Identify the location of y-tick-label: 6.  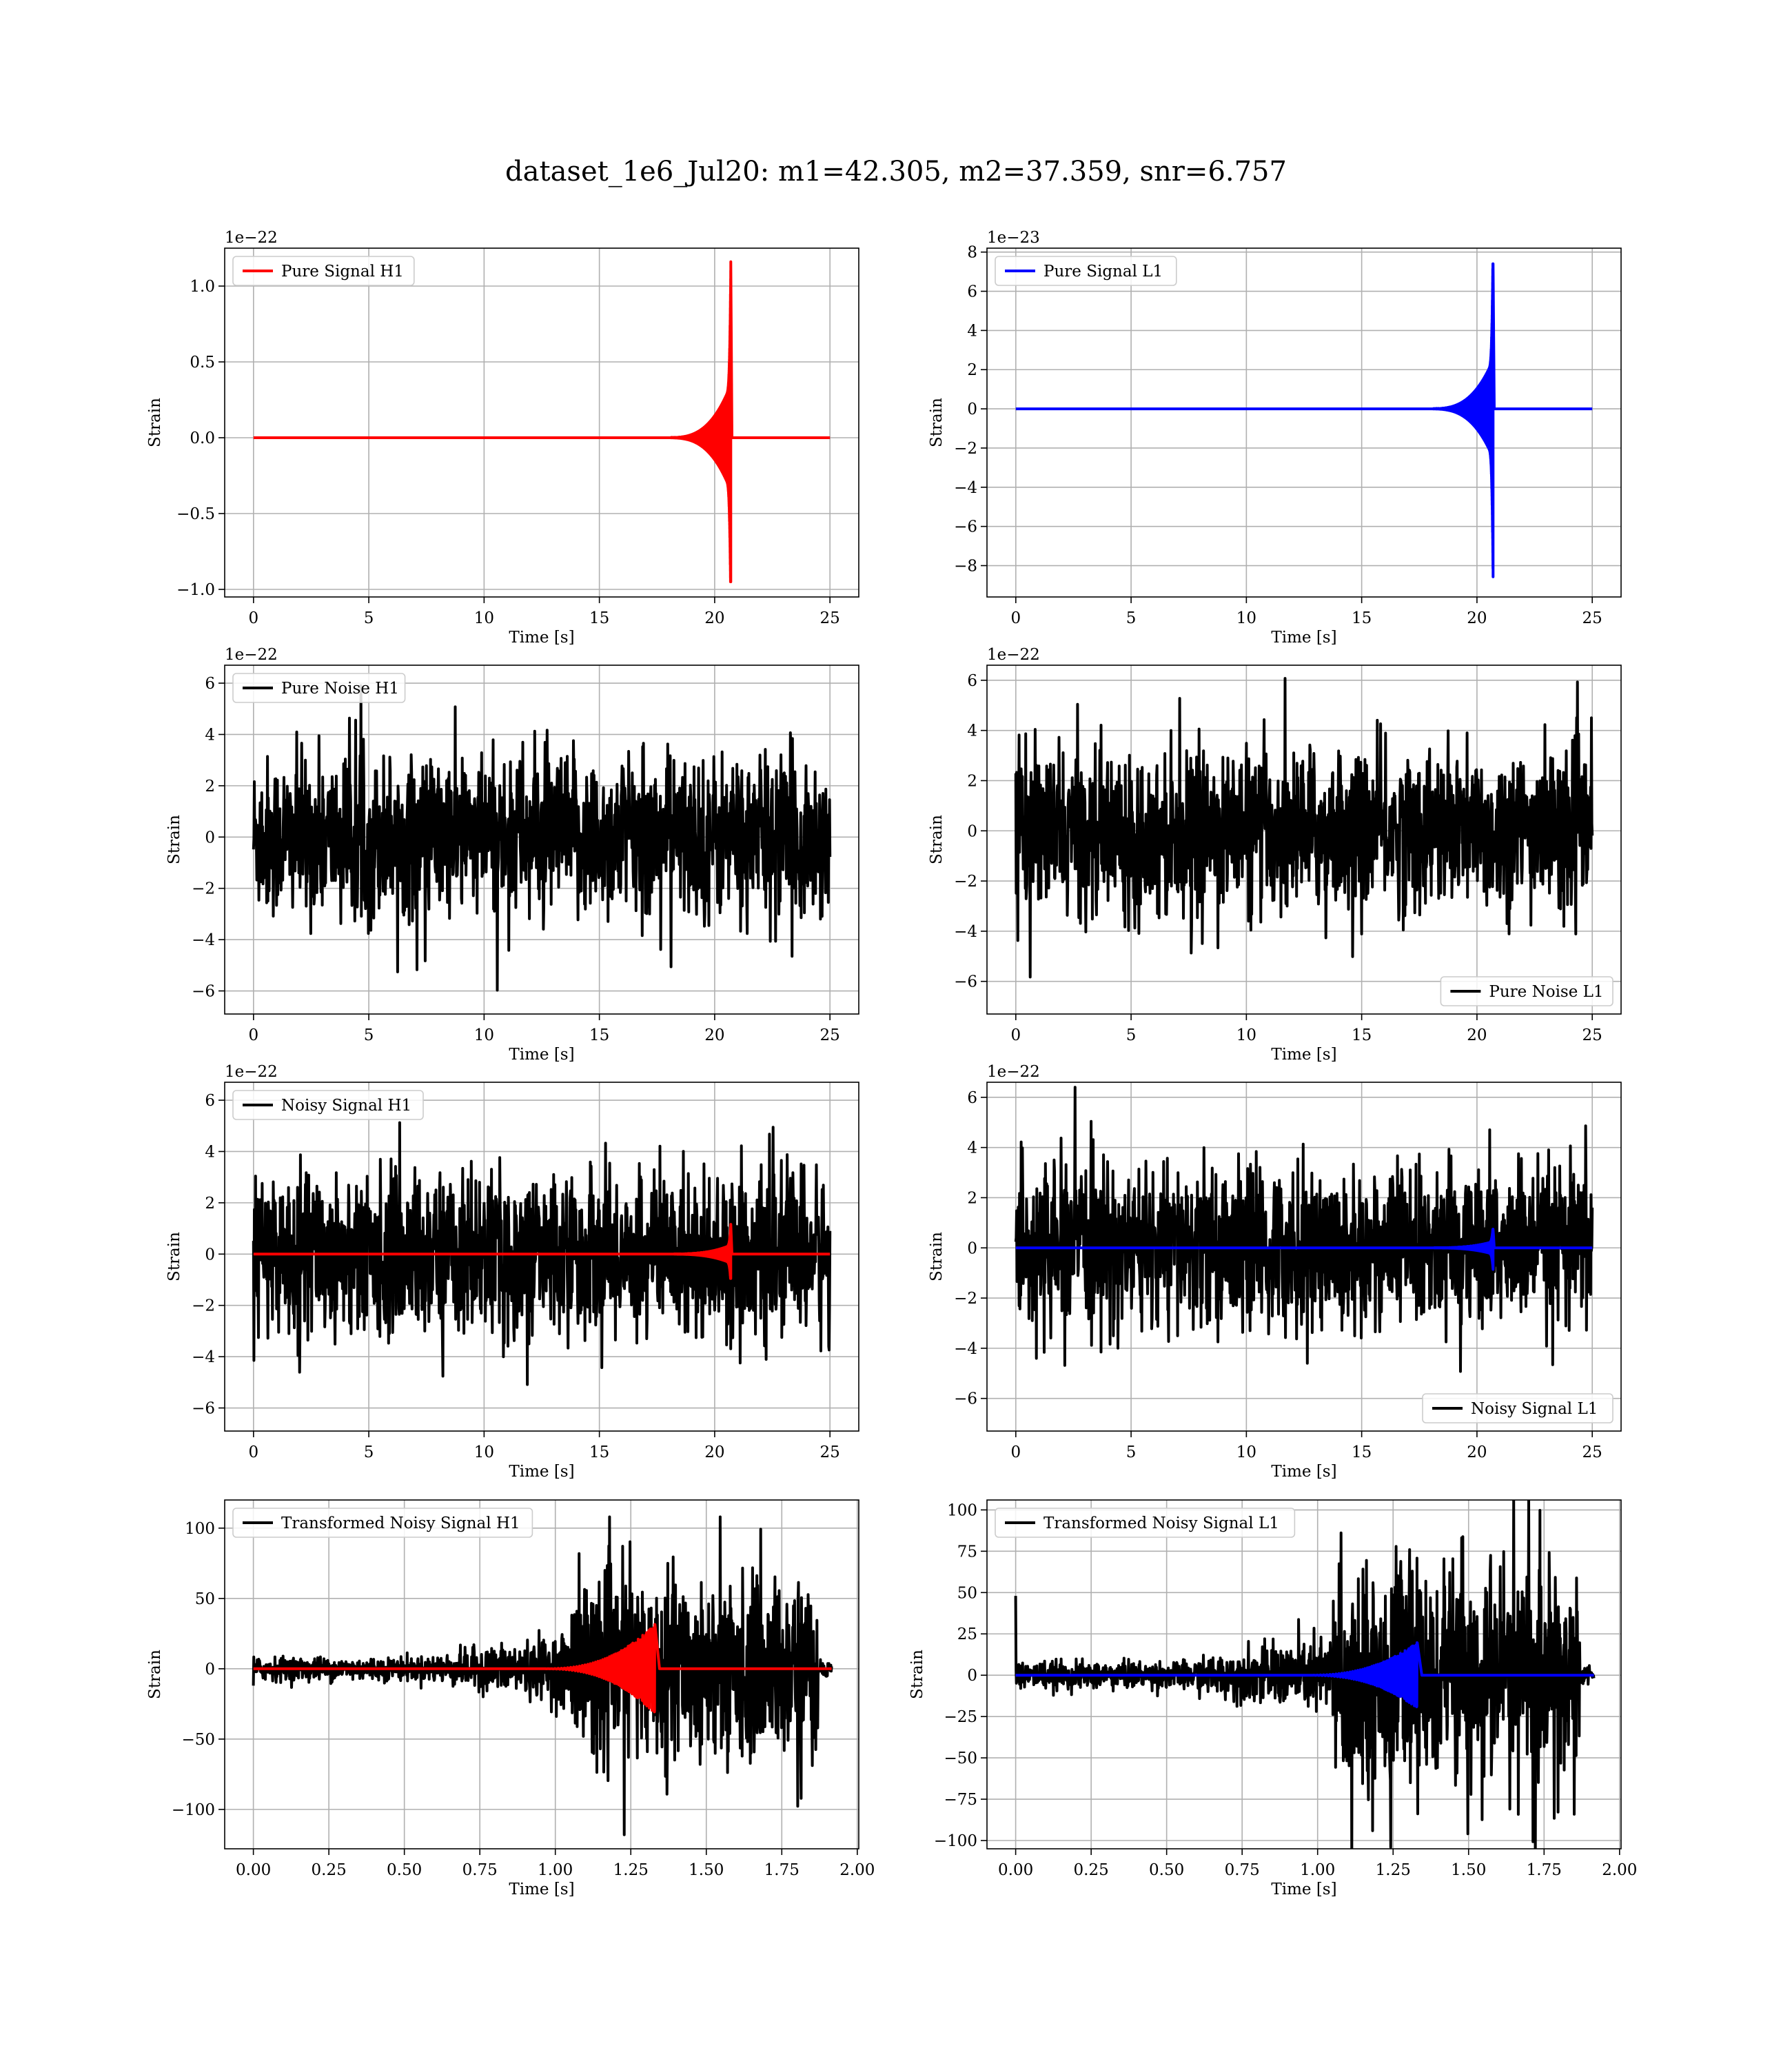
(210, 1101).